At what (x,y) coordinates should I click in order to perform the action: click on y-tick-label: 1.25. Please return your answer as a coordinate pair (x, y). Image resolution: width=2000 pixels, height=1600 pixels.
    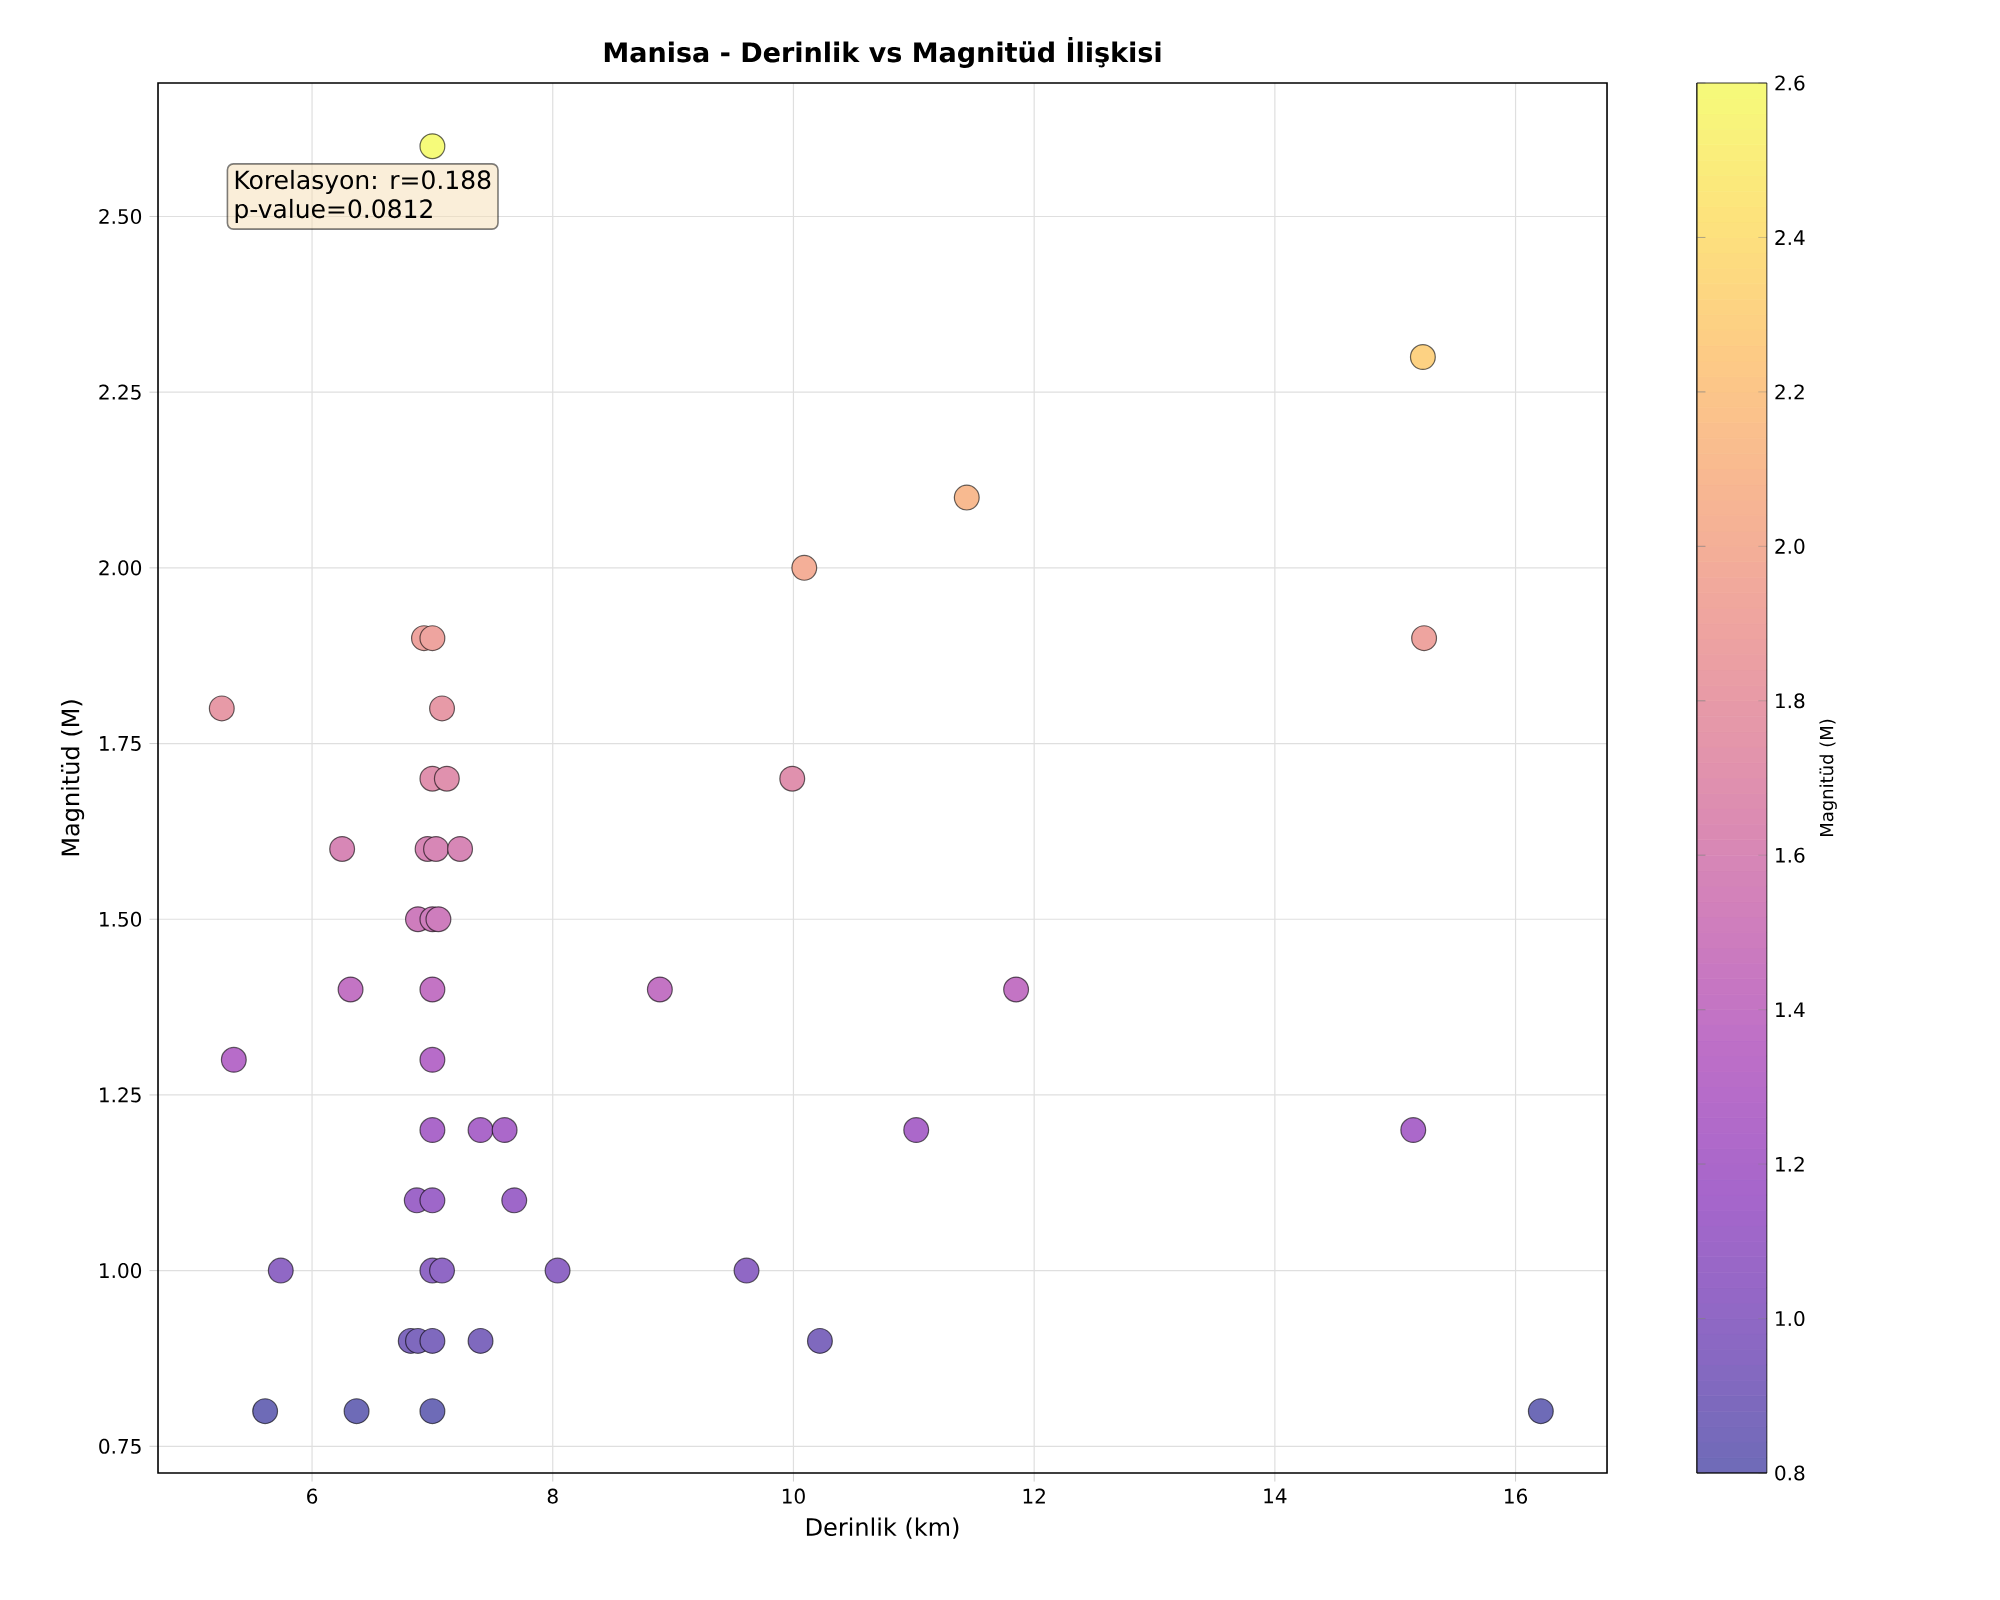
    Looking at the image, I should click on (120, 1095).